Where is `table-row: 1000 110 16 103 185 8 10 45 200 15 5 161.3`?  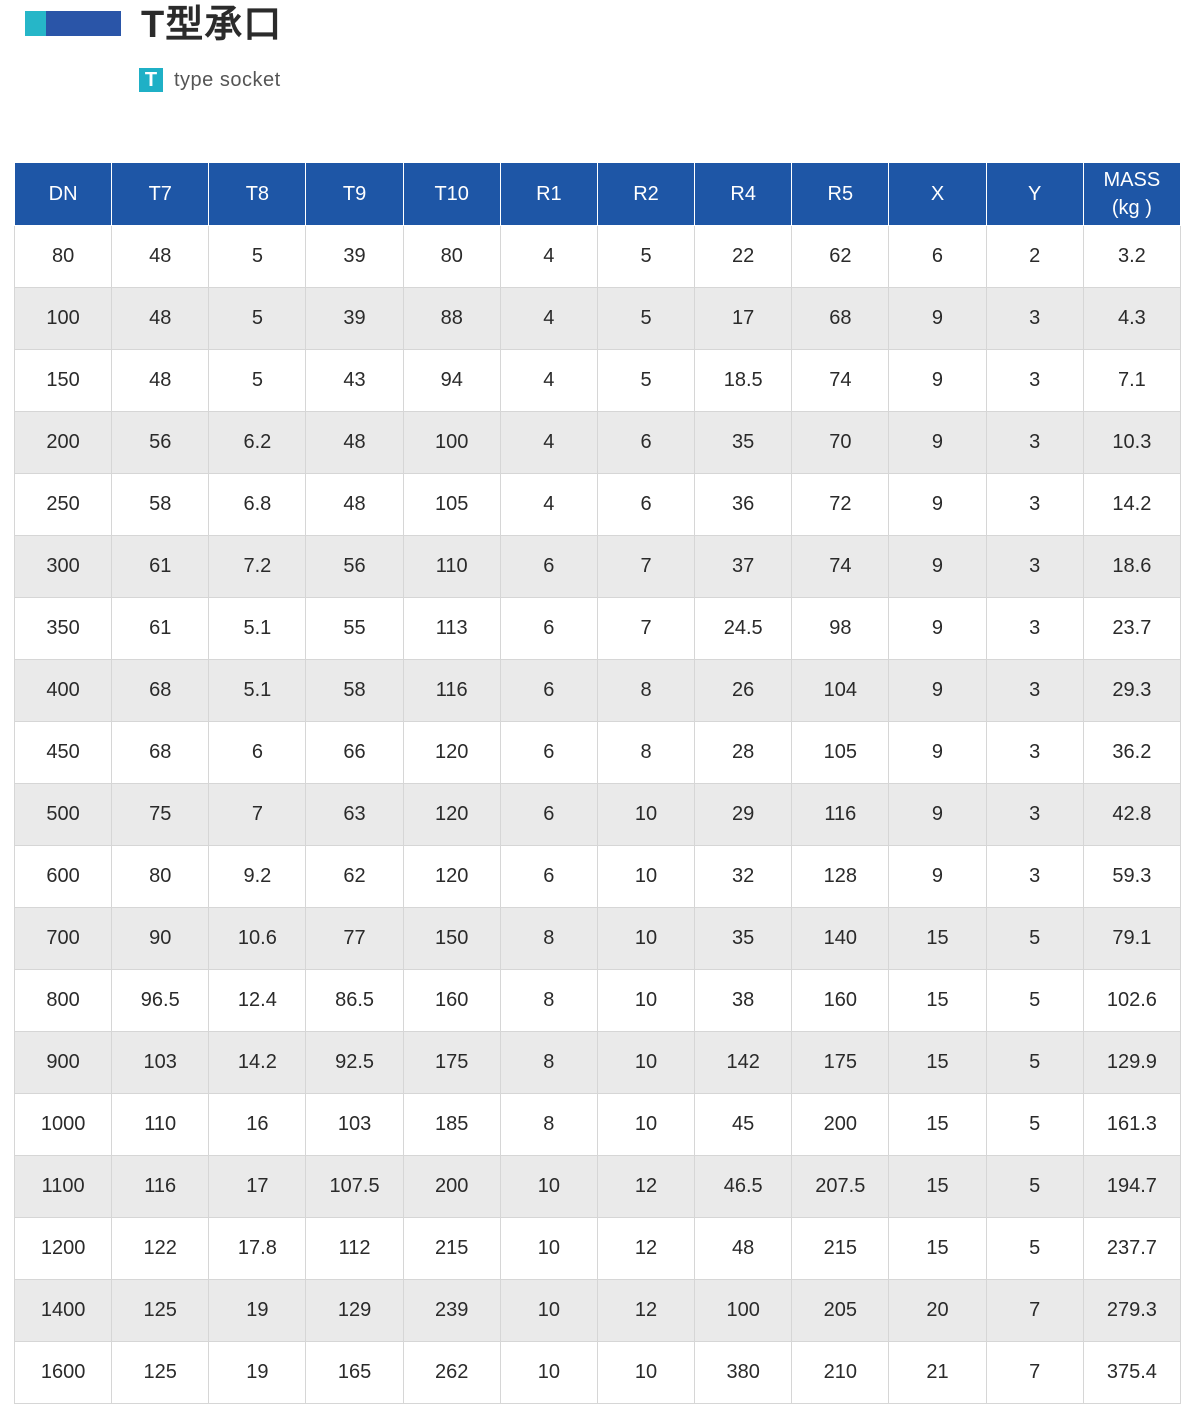
table-row: 1000 110 16 103 185 8 10 45 200 15 5 161.3 is located at coordinates (597, 1124).